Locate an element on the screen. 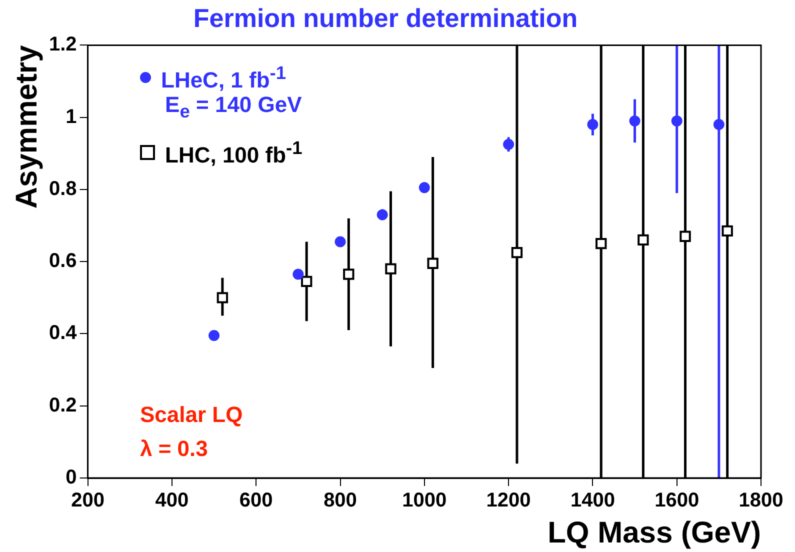  x-tick-label: 1200 is located at coordinates (508, 501).